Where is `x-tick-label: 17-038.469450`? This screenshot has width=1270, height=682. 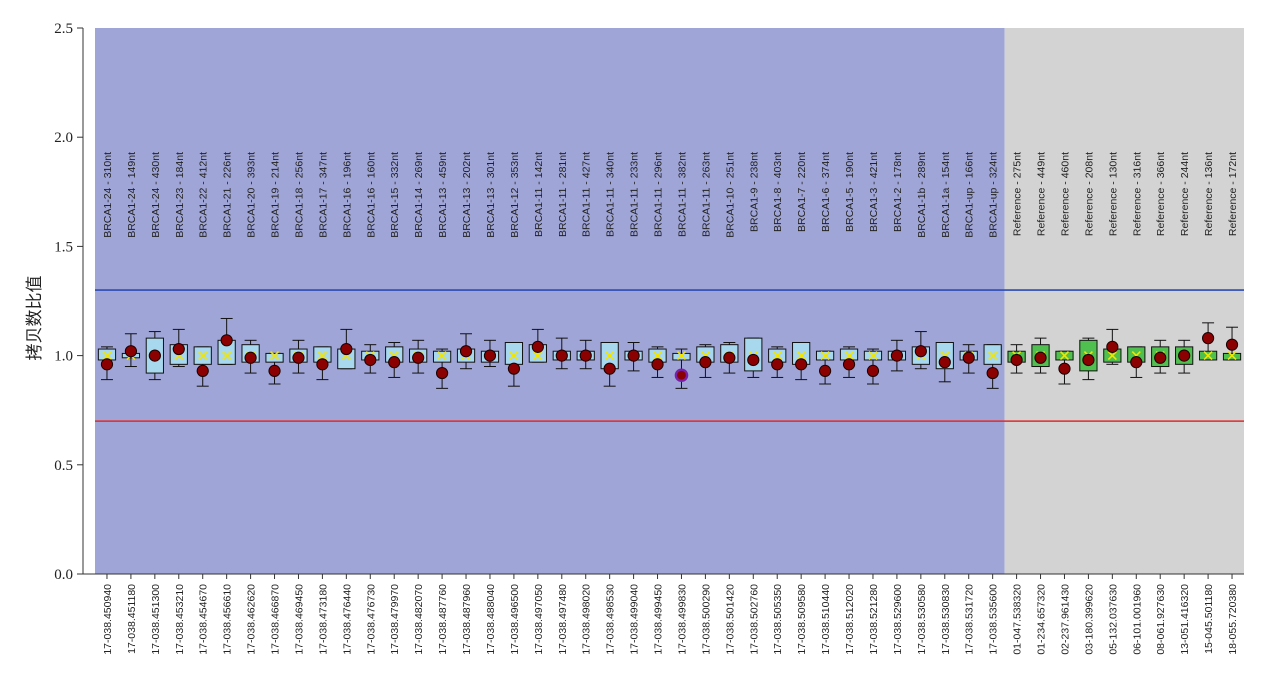
x-tick-label: 17-038.469450 is located at coordinates (299, 619).